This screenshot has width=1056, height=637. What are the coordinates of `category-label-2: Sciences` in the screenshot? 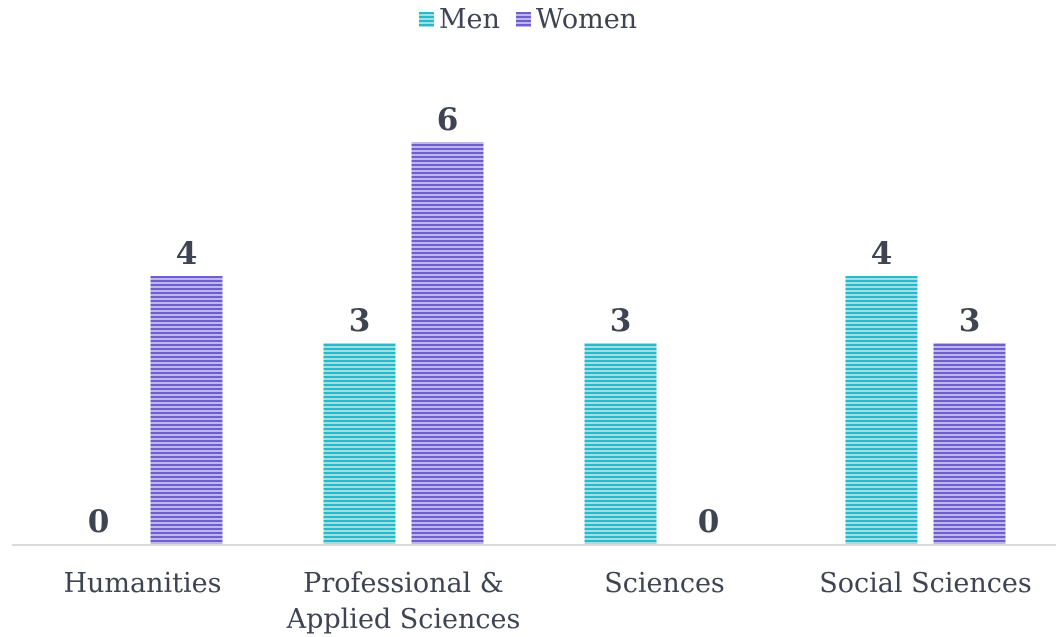 It's located at (664, 583).